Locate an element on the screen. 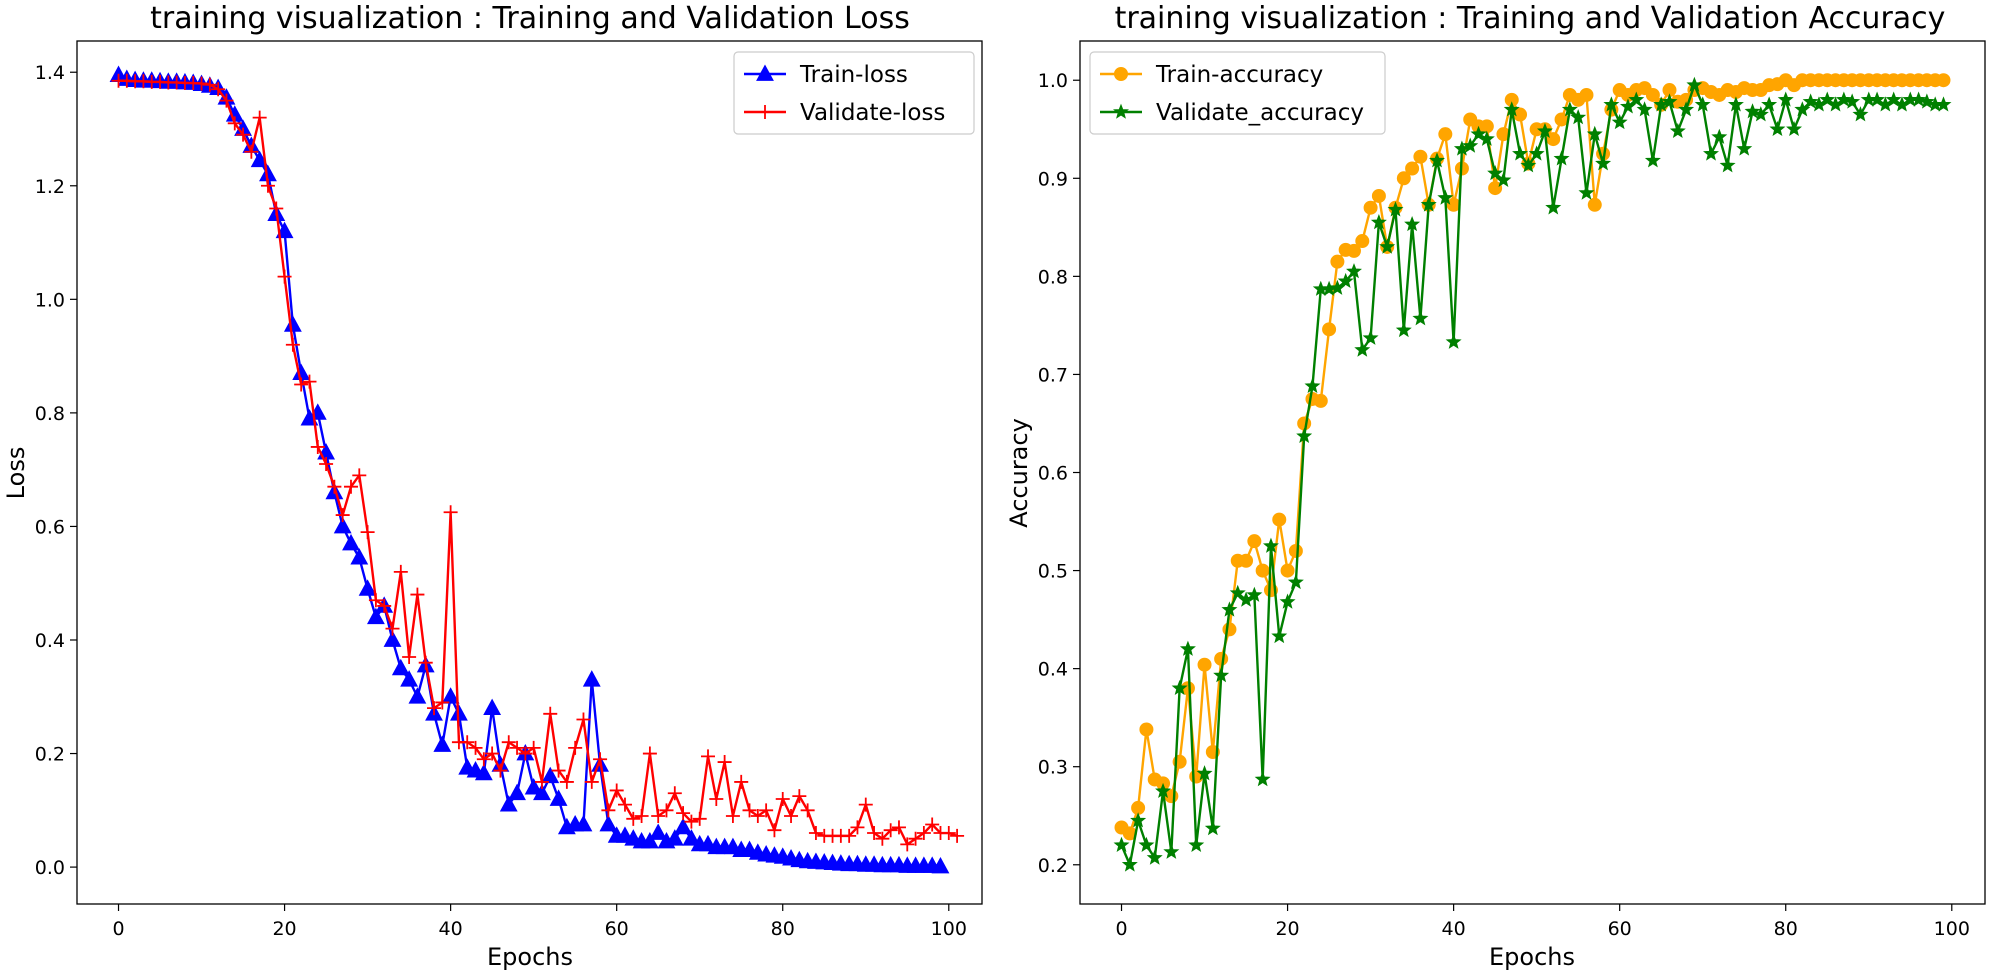 The image size is (1990, 976). accuracy-ytick-label: 0.8 is located at coordinates (1053, 277).